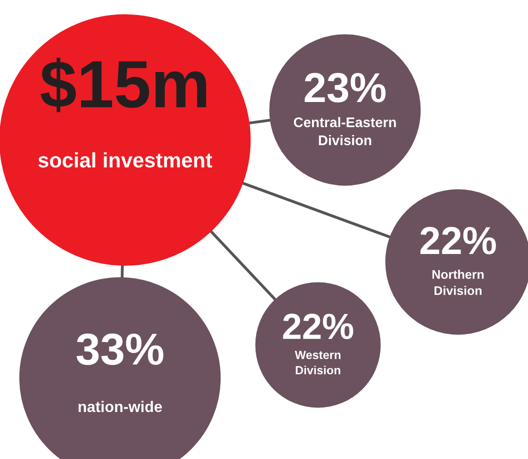  I want to click on data-label: 23%, so click(345, 87).